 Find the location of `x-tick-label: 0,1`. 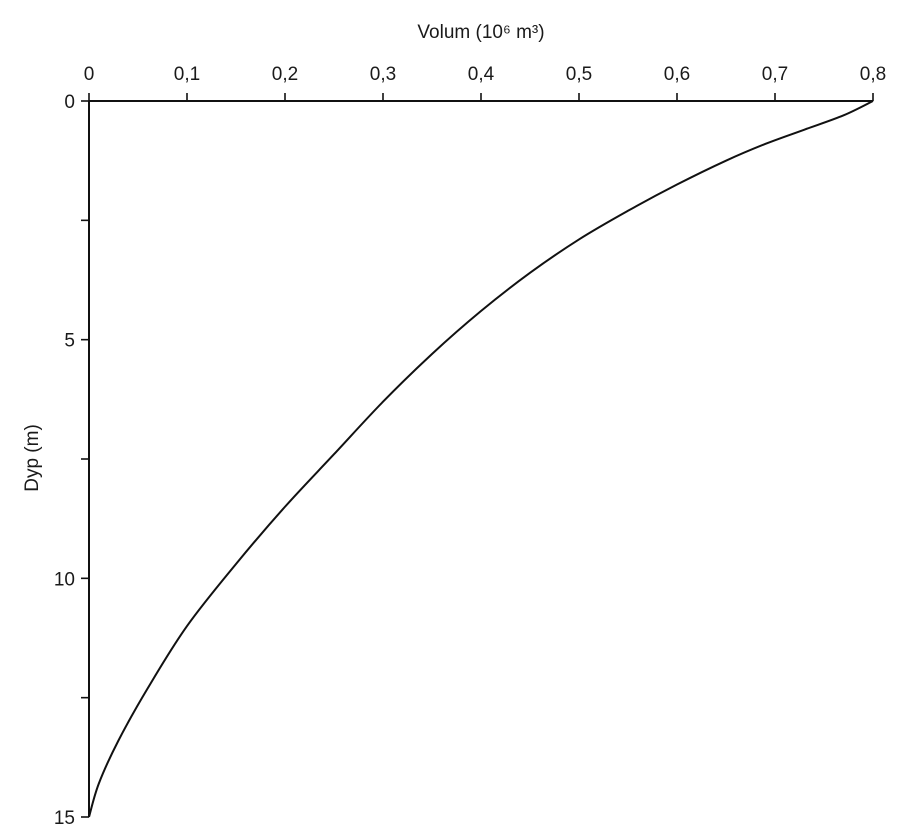

x-tick-label: 0,1 is located at coordinates (187, 74).